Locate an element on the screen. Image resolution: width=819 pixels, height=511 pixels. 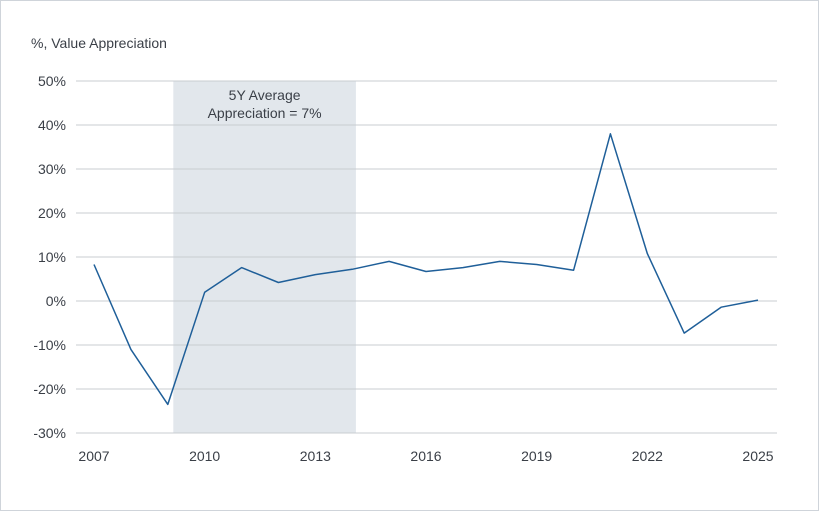
y-tick-label: 0% is located at coordinates (56, 301).